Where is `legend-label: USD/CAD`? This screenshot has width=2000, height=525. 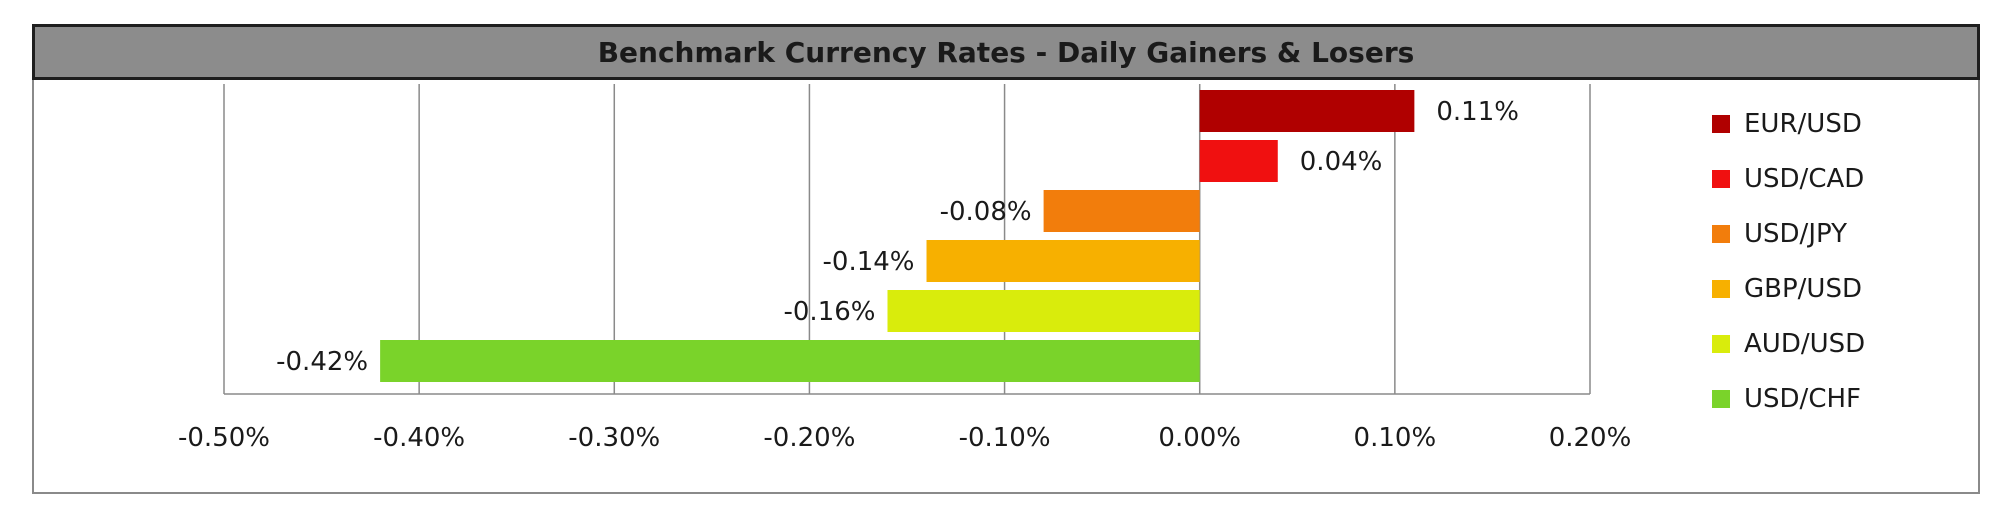
legend-label: USD/CAD is located at coordinates (1804, 178).